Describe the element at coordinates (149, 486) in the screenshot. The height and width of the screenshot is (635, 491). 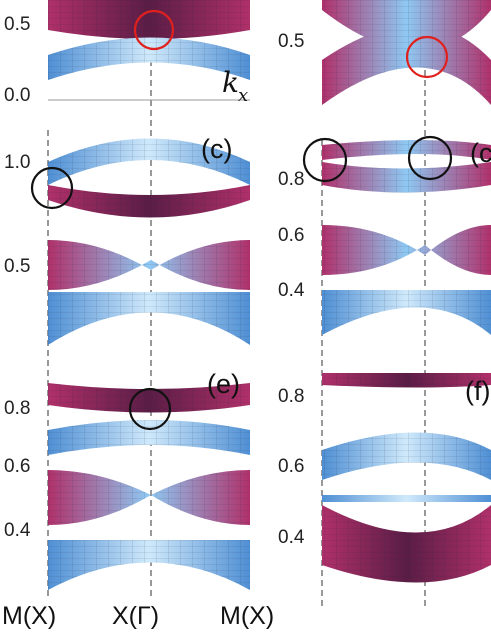
I see `panel-e` at that location.